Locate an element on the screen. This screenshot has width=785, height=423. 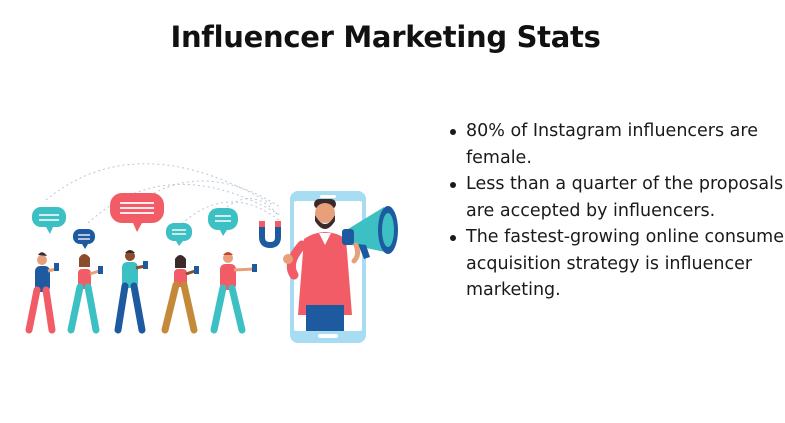
megaphone-icon is located at coordinates (370, 235).